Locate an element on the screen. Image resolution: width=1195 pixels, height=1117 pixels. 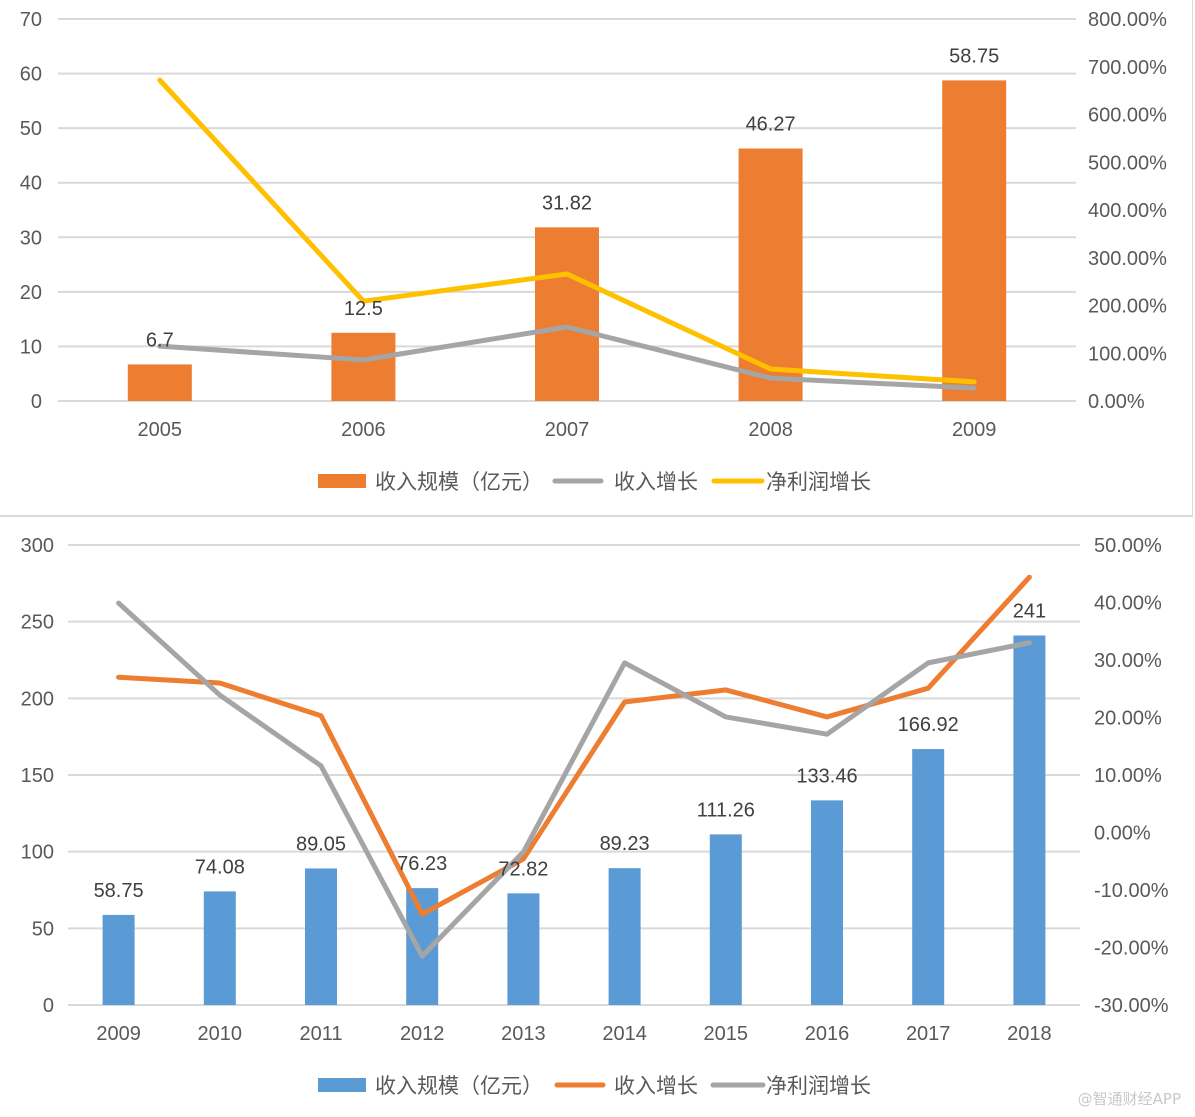
data-label: 76.23 is located at coordinates (422, 864).